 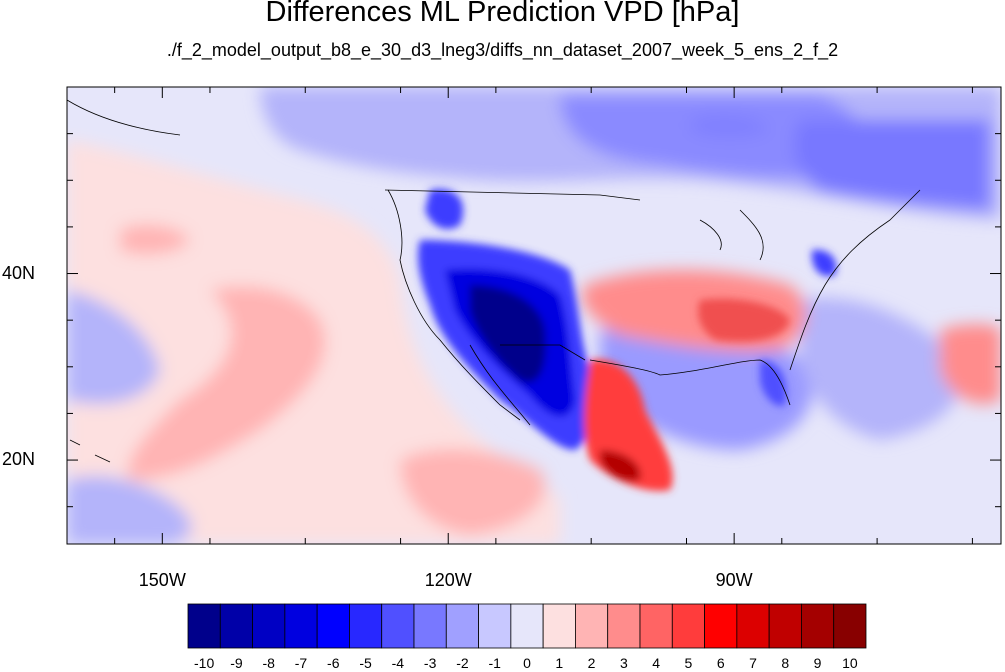 I want to click on quebec-negative-region, so click(x=892, y=165).